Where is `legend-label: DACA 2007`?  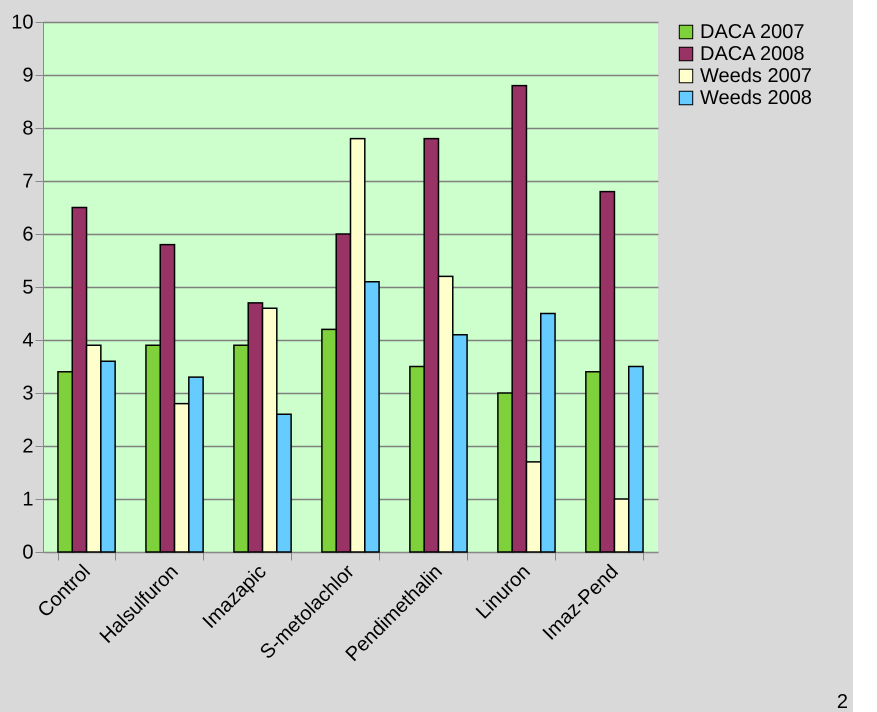
legend-label: DACA 2007 is located at coordinates (752, 32).